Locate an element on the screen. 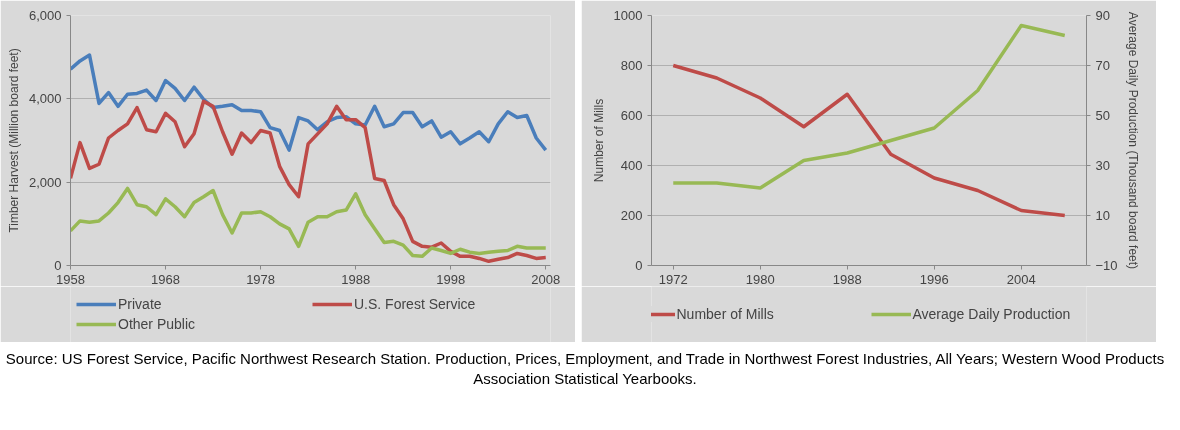 This screenshot has width=1180, height=430. y2-axis-title: Average Daily Production (Thousand board feet) is located at coordinates (1132, 140).